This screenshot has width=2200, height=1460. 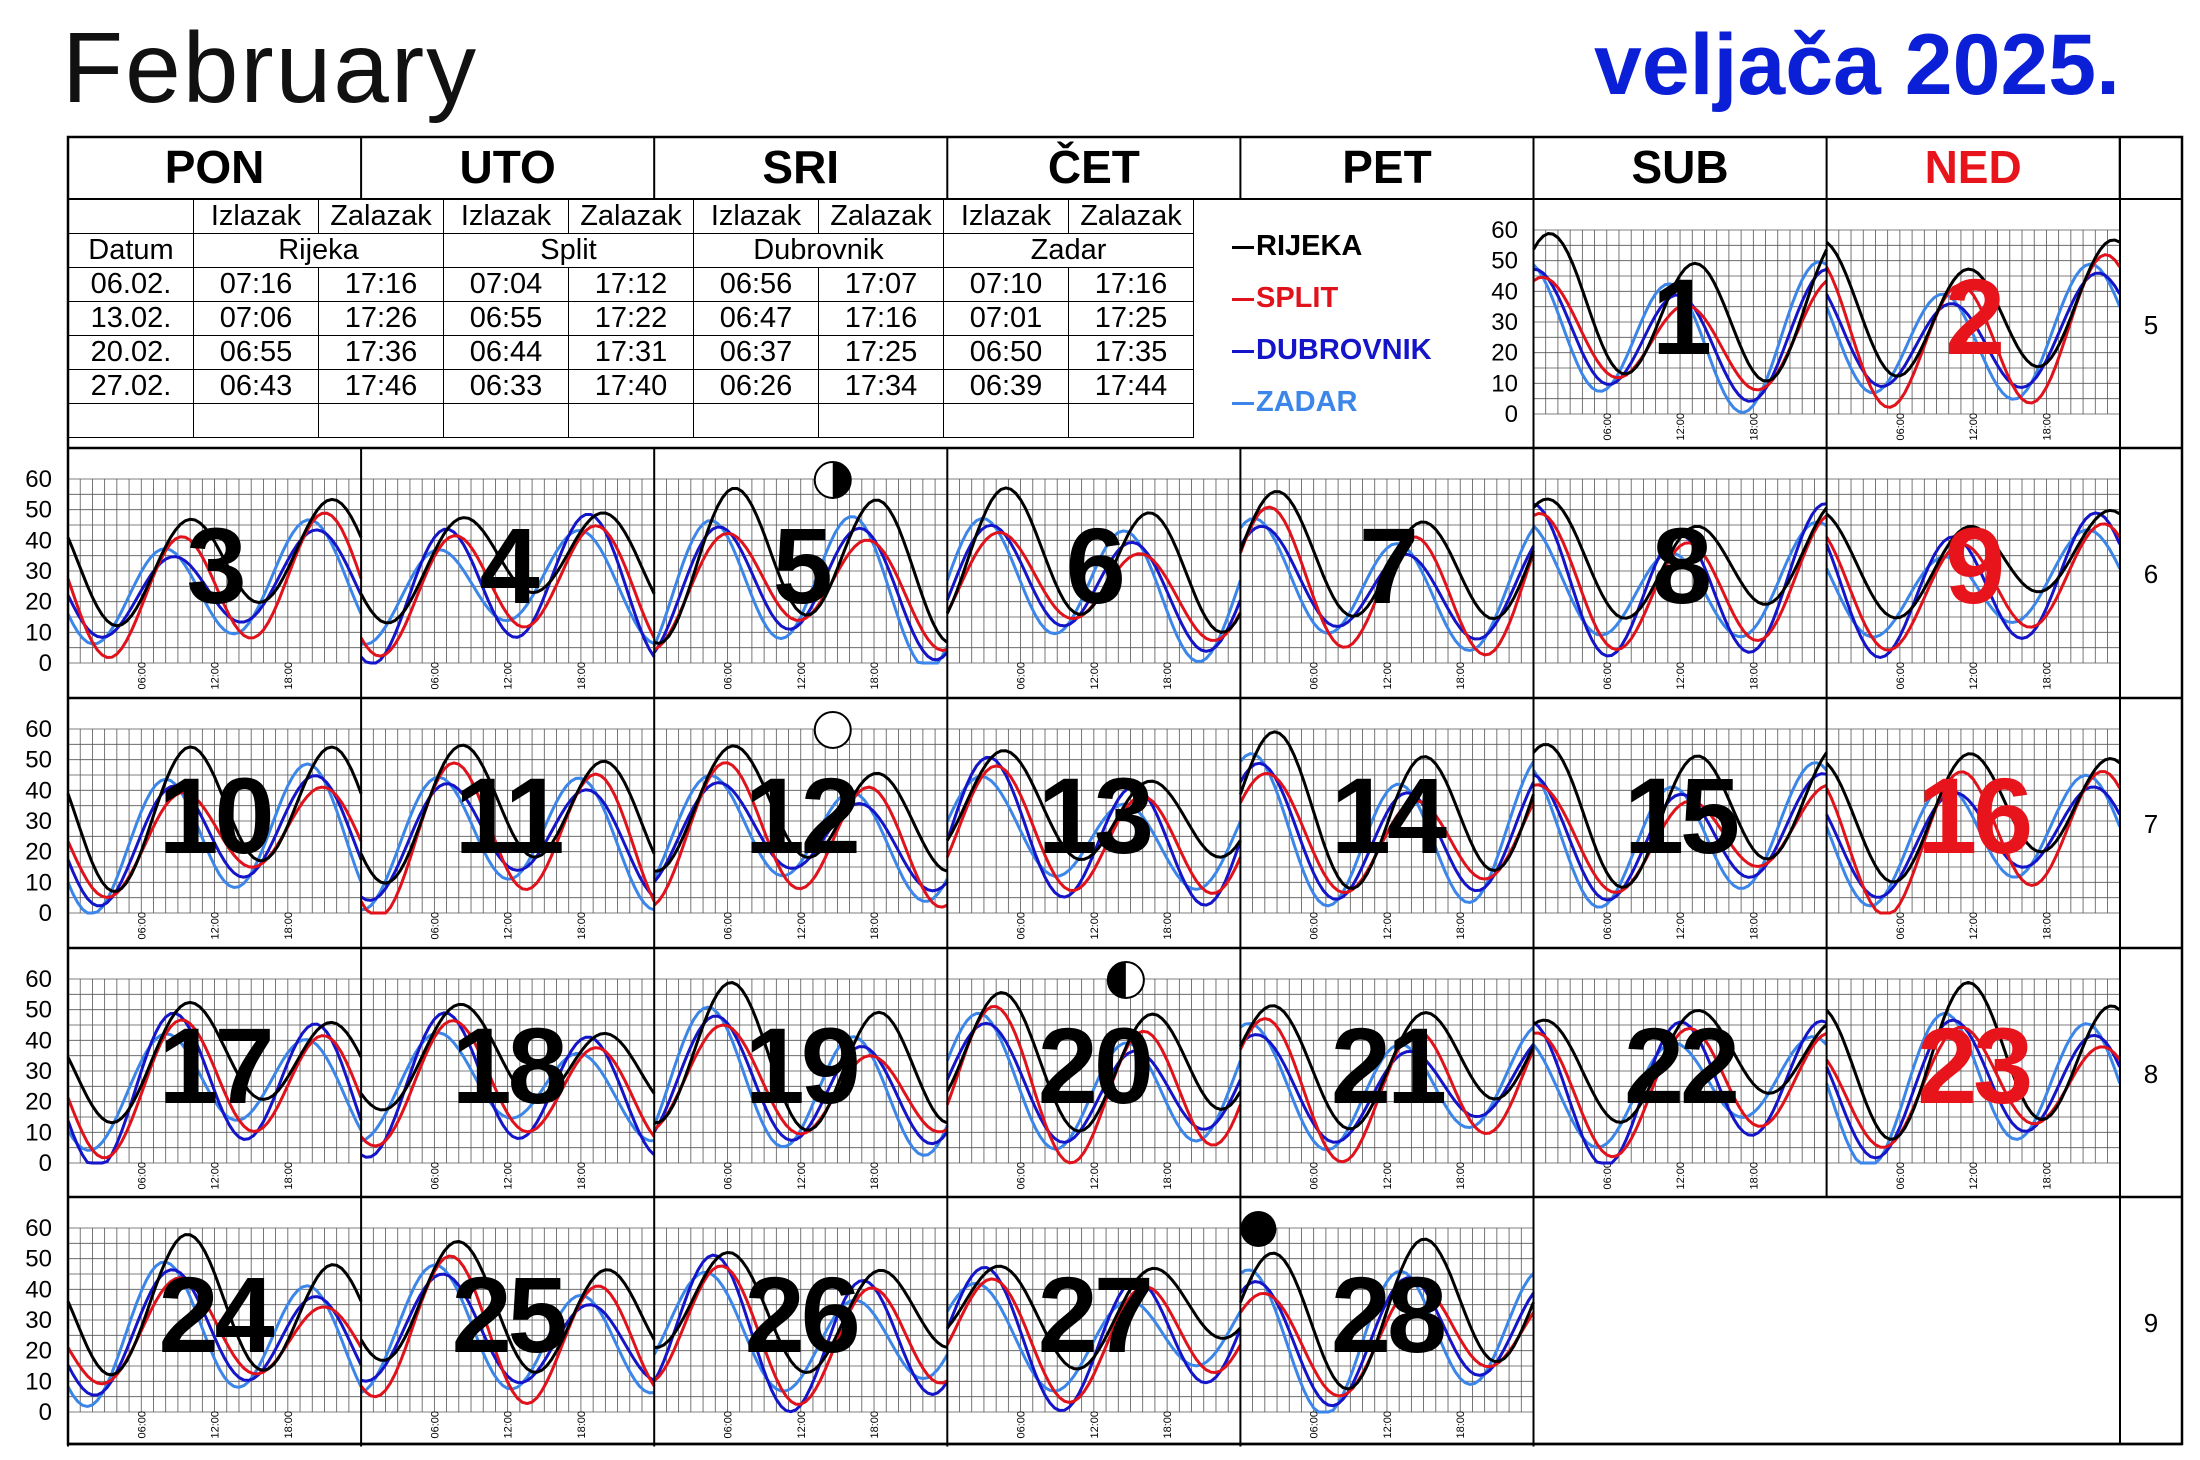 I want to click on day-number: 15, so click(x=1681, y=815).